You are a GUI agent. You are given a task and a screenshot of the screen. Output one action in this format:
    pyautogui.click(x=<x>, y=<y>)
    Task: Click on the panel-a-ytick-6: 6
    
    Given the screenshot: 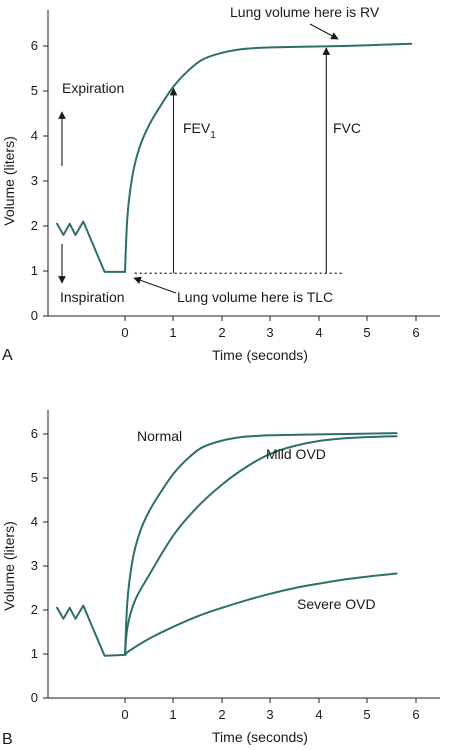 What is the action you would take?
    pyautogui.click(x=34, y=45)
    